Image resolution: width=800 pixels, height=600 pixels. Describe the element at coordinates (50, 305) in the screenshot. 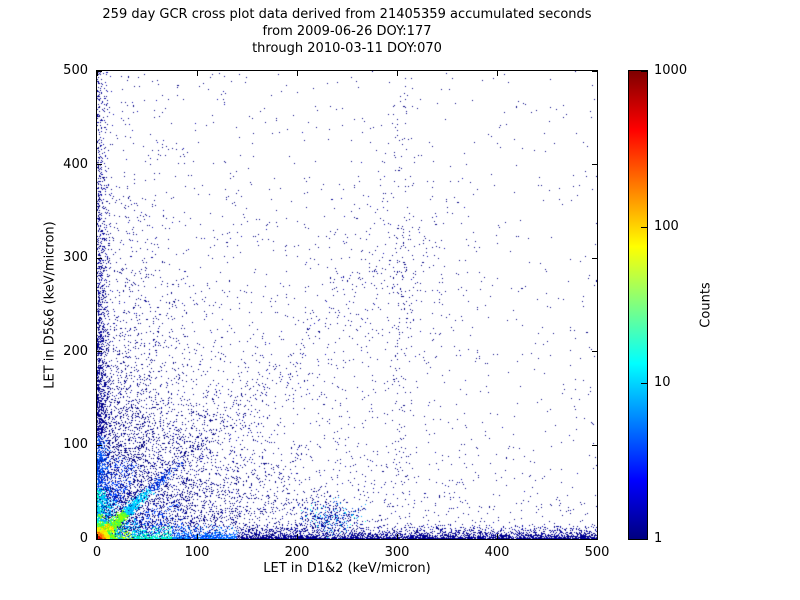

I see `y-axis-label: LET in D5&6 (keV/micron)` at that location.